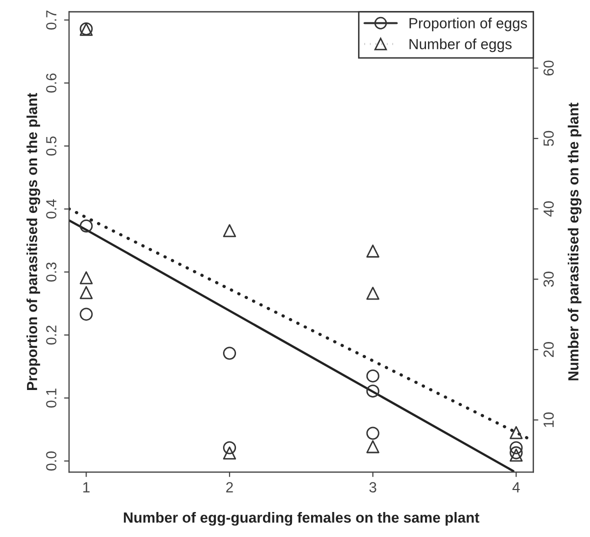  I want to click on y-tick-label: 0.2, so click(51, 335).